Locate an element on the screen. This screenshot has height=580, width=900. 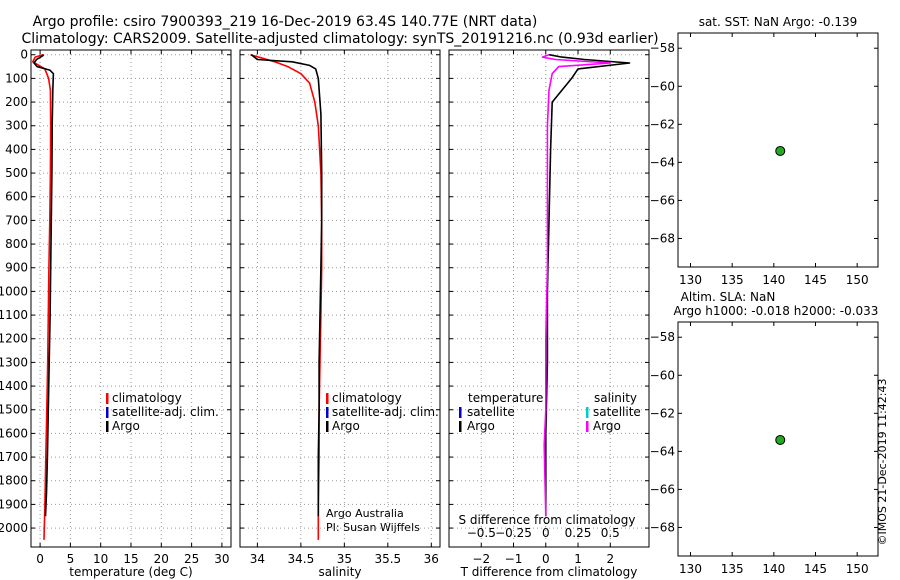
x-tick-label: 35.5 is located at coordinates (387, 559).